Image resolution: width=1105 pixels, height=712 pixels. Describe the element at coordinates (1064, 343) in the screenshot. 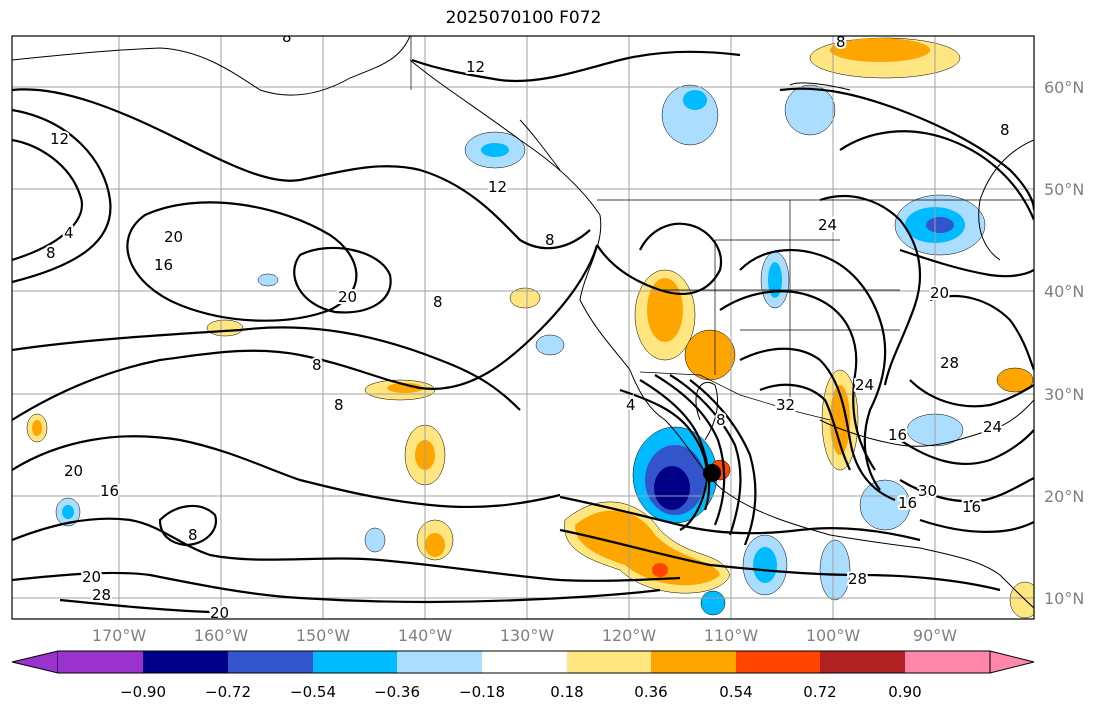

I see `latitude-labels: 60°N 50°N 40°N 30°N 20°N 10°N` at that location.